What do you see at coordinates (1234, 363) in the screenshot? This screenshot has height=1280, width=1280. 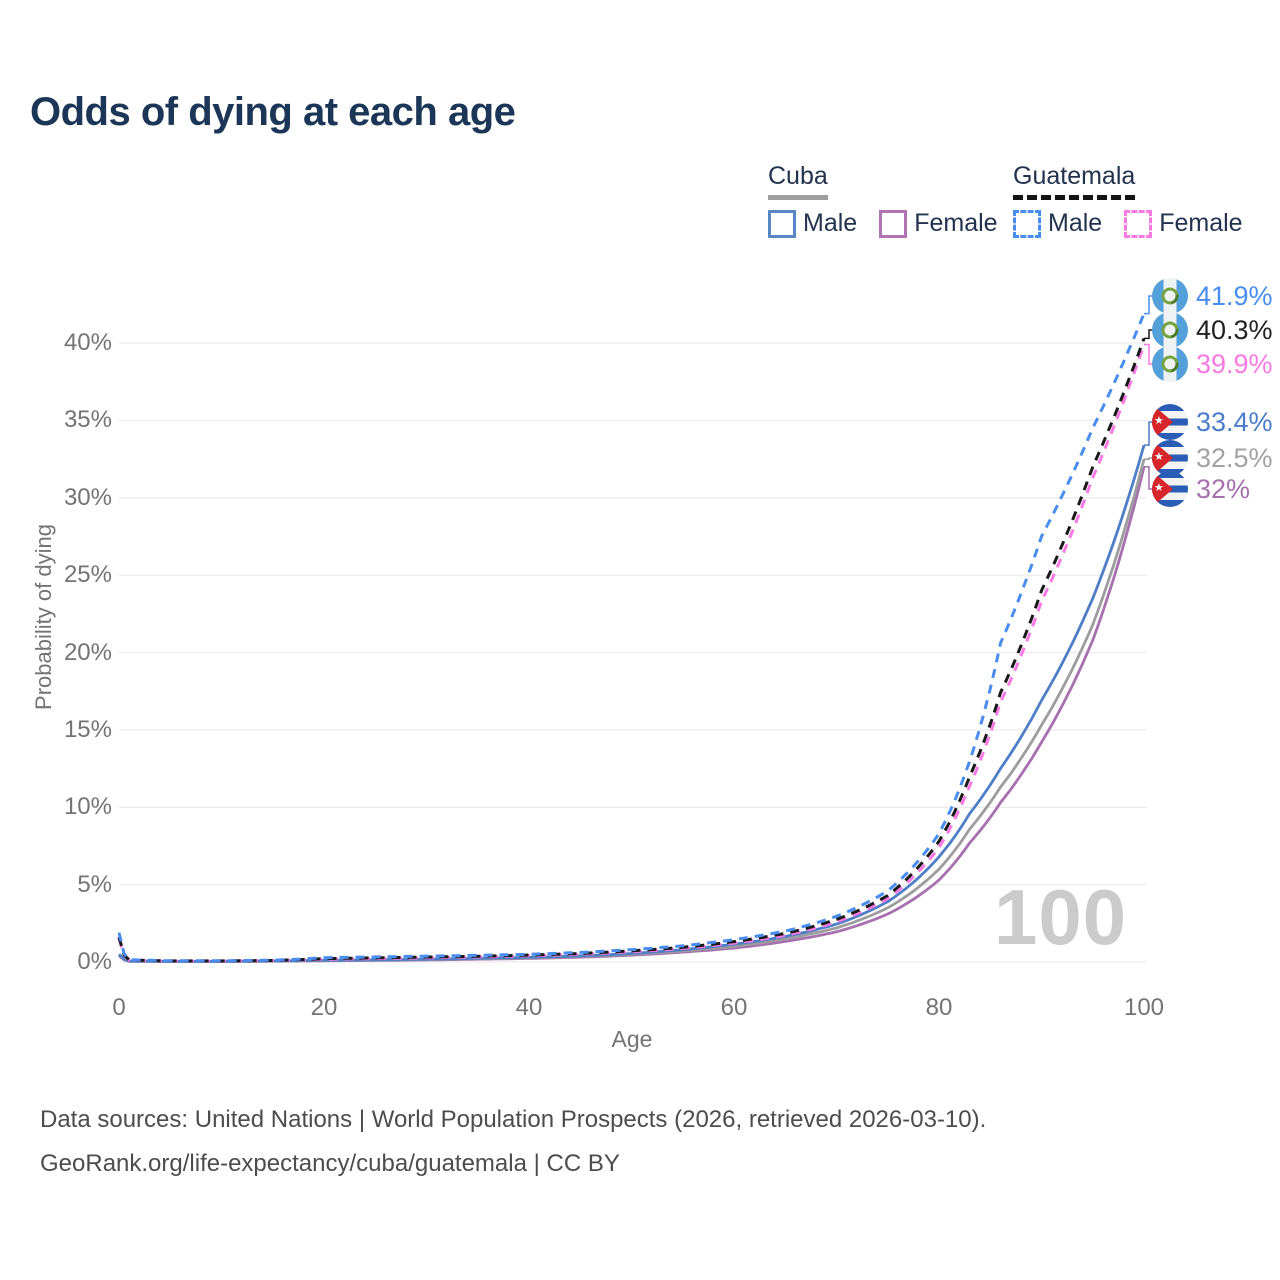 I see `end-label-value: 39.9%` at bounding box center [1234, 363].